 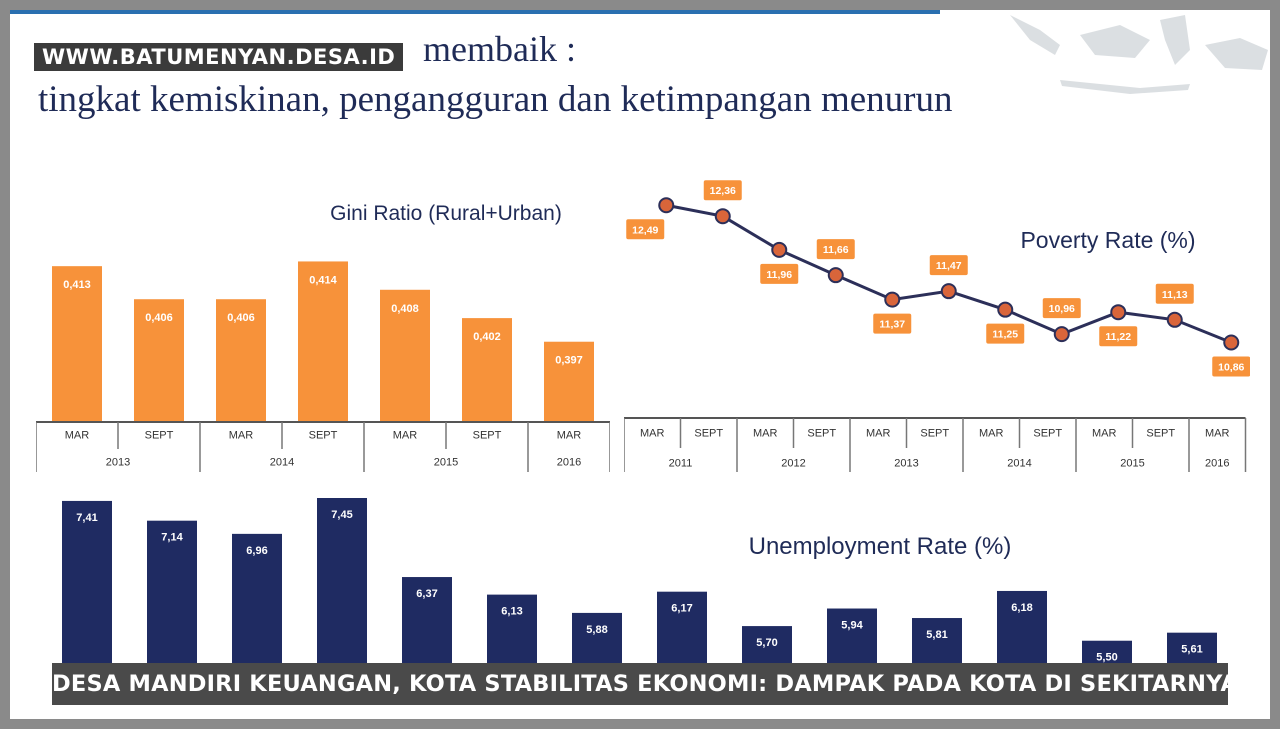 What do you see at coordinates (569, 361) in the screenshot?
I see `gini-data-label: 0,397` at bounding box center [569, 361].